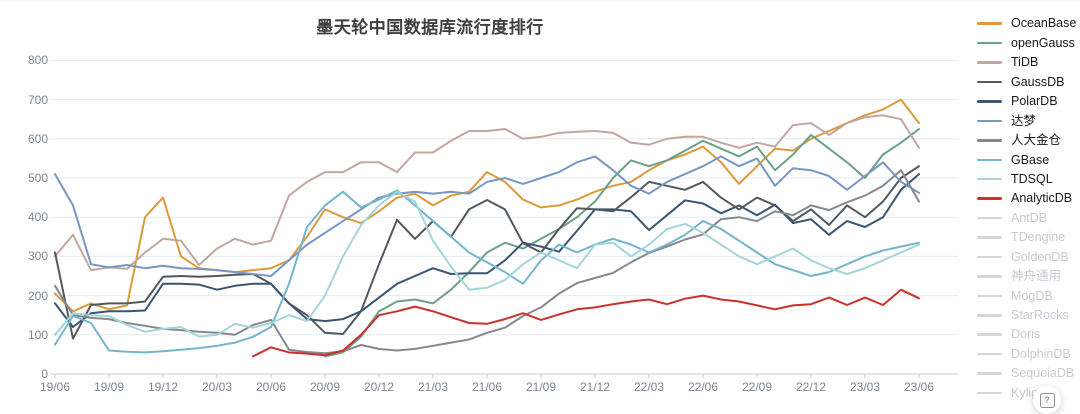 This screenshot has height=414, width=1080. I want to click on legend-label: AntDB, so click(1029, 217).